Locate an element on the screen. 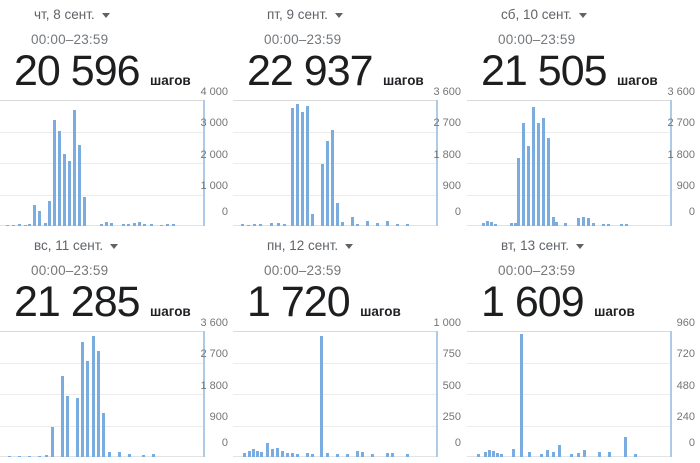 The width and height of the screenshot is (700, 463). y-tick-label: 0 is located at coordinates (691, 212).